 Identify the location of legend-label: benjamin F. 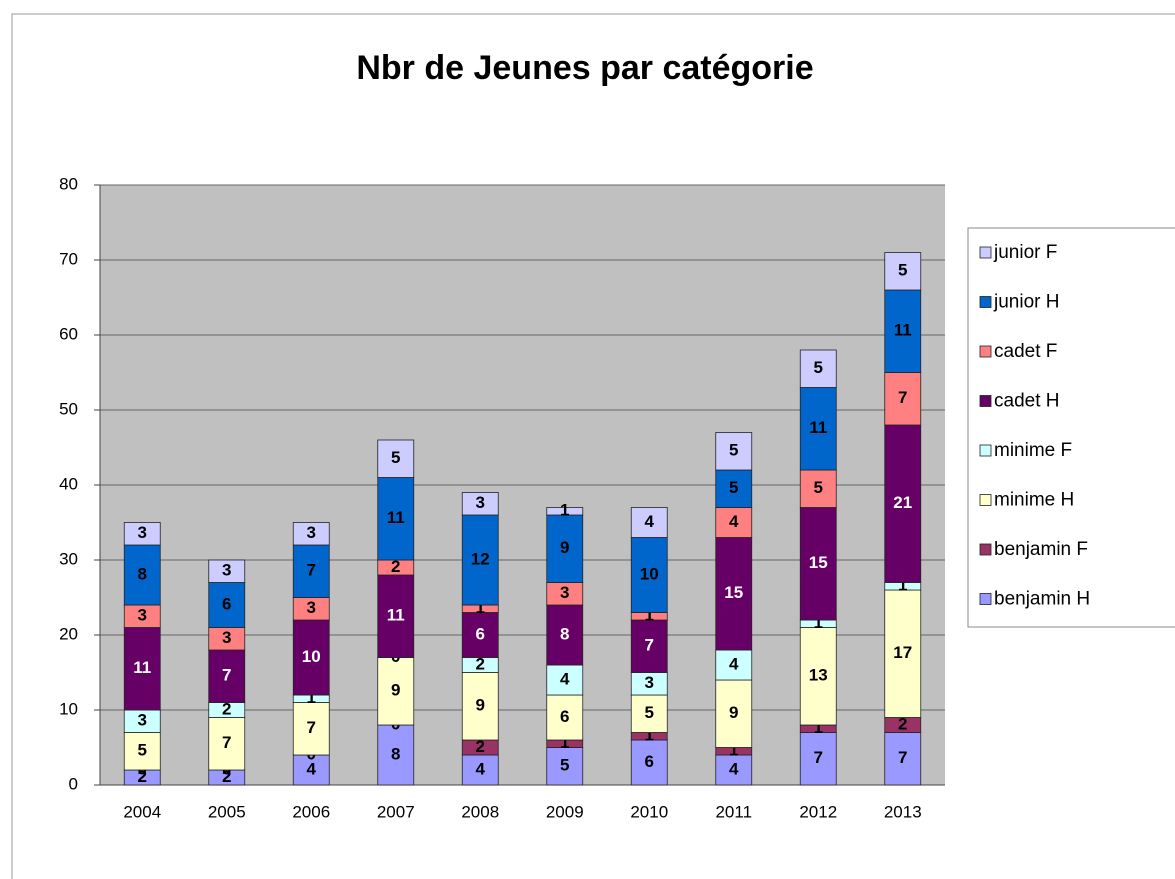
(1041, 549).